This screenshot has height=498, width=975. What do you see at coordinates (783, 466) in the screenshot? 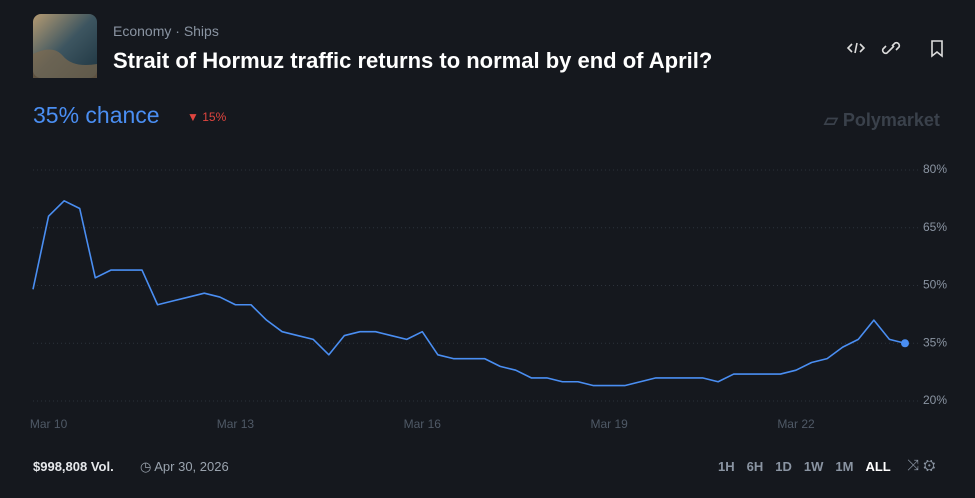
I see `range-button: 1D` at bounding box center [783, 466].